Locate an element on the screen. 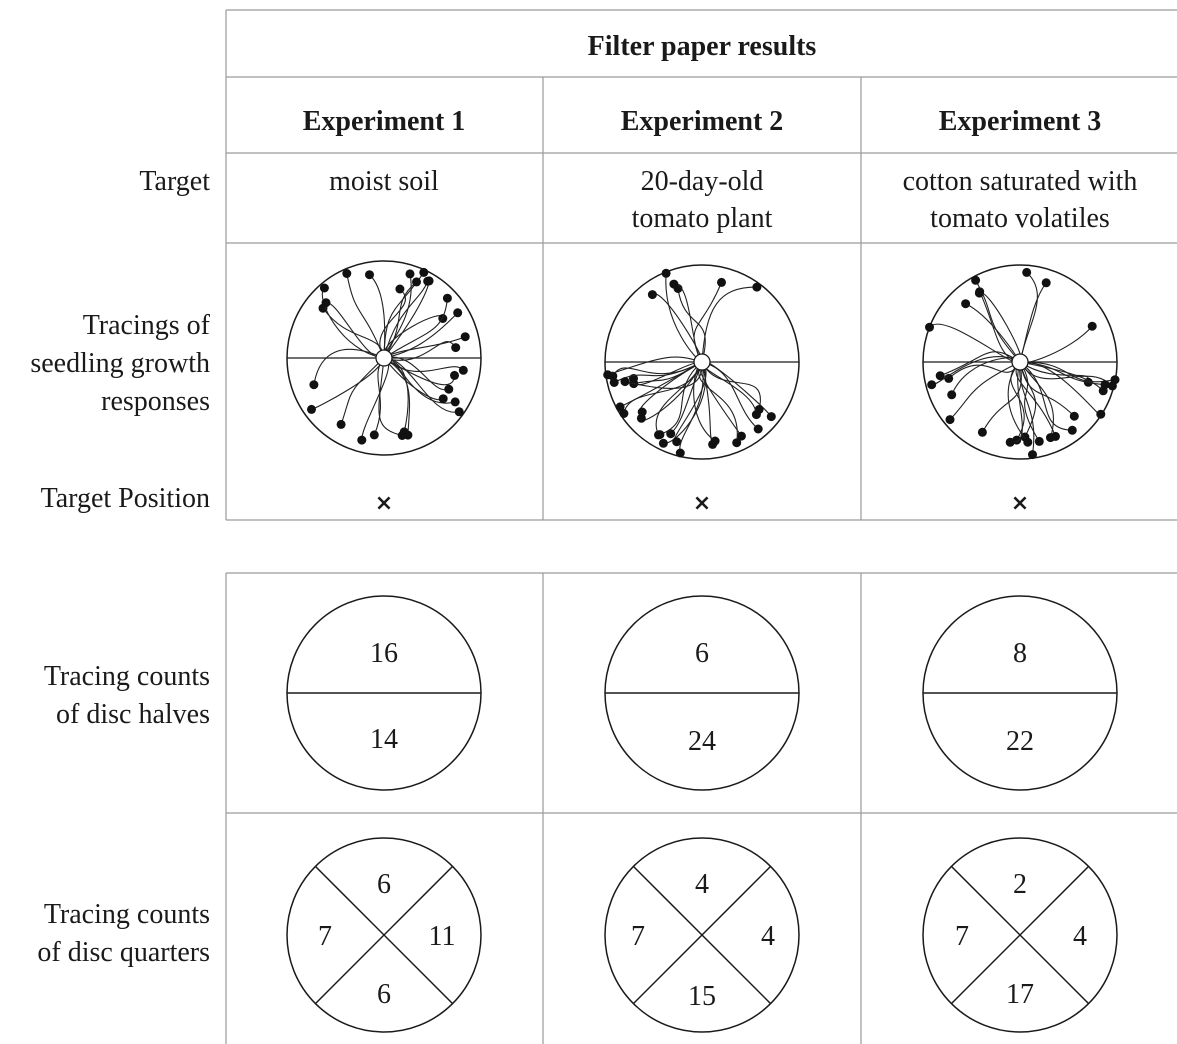 The image size is (1177, 1044). experiment-3-target-line-2: tomato volatiles is located at coordinates (1020, 218).